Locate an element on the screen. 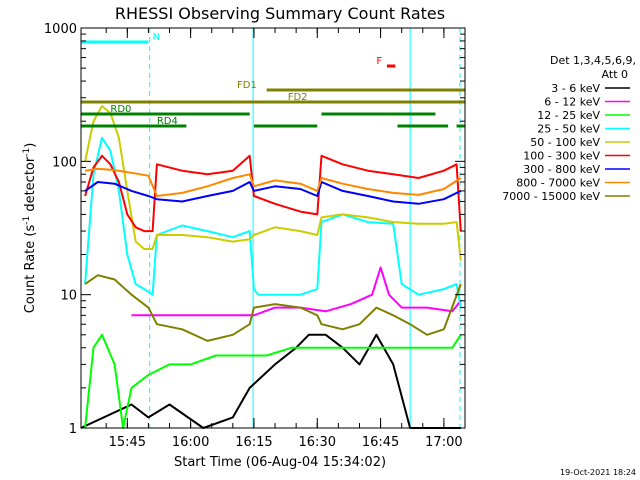  legend-label-5: 100 - 300 keV is located at coordinates (561, 156).